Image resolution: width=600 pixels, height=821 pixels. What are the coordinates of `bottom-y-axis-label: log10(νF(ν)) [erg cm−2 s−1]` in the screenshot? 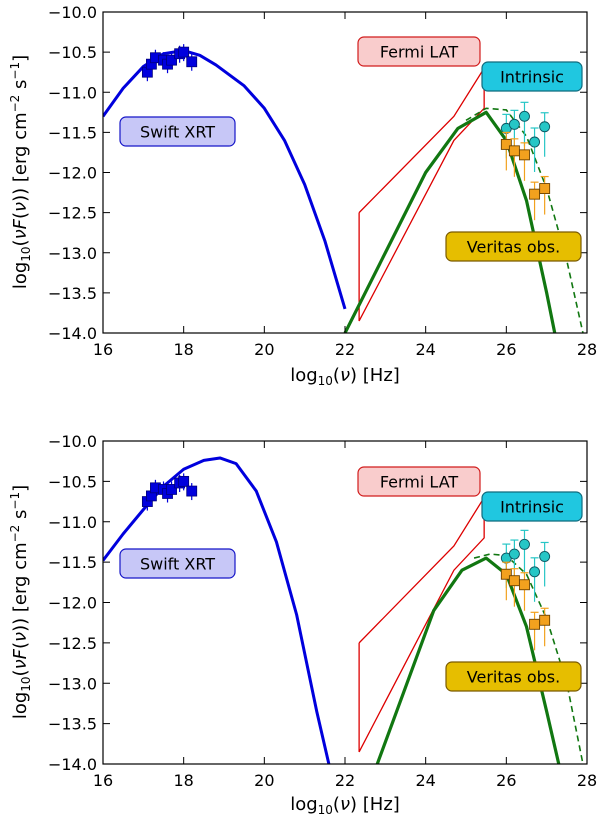 It's located at (20, 602).